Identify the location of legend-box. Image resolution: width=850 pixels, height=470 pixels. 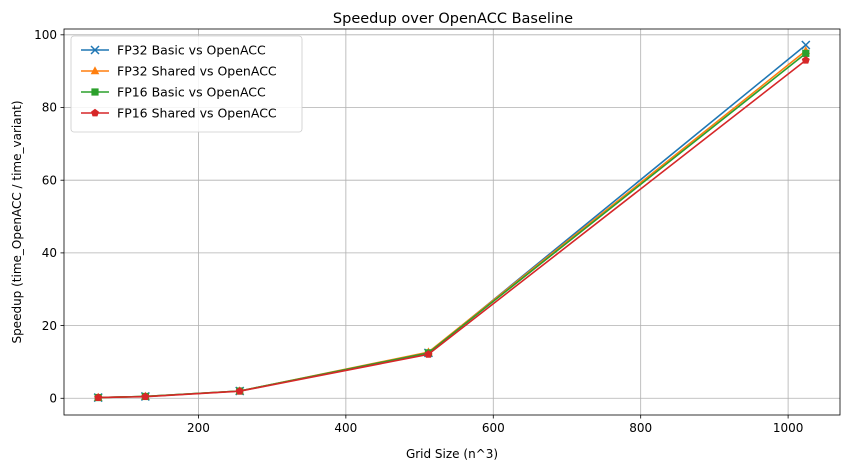
(186, 84).